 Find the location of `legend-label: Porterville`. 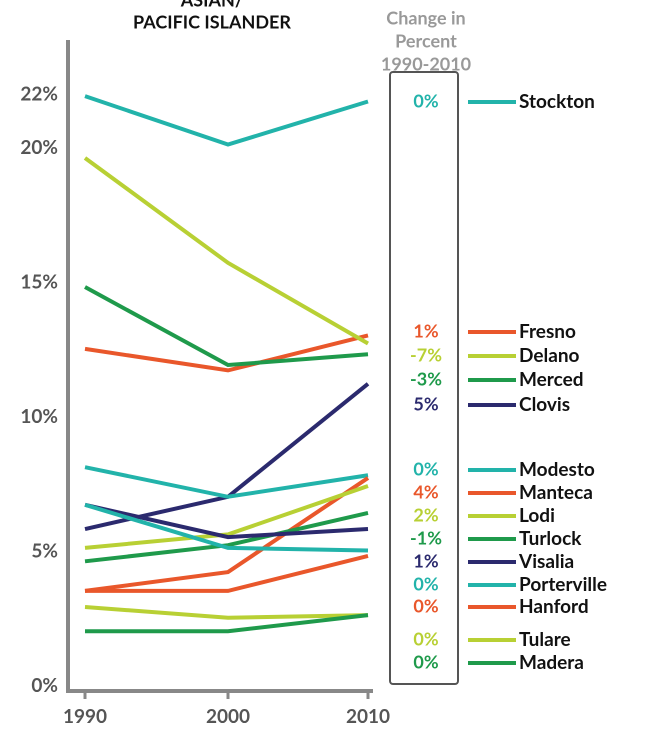

legend-label: Porterville is located at coordinates (563, 584).